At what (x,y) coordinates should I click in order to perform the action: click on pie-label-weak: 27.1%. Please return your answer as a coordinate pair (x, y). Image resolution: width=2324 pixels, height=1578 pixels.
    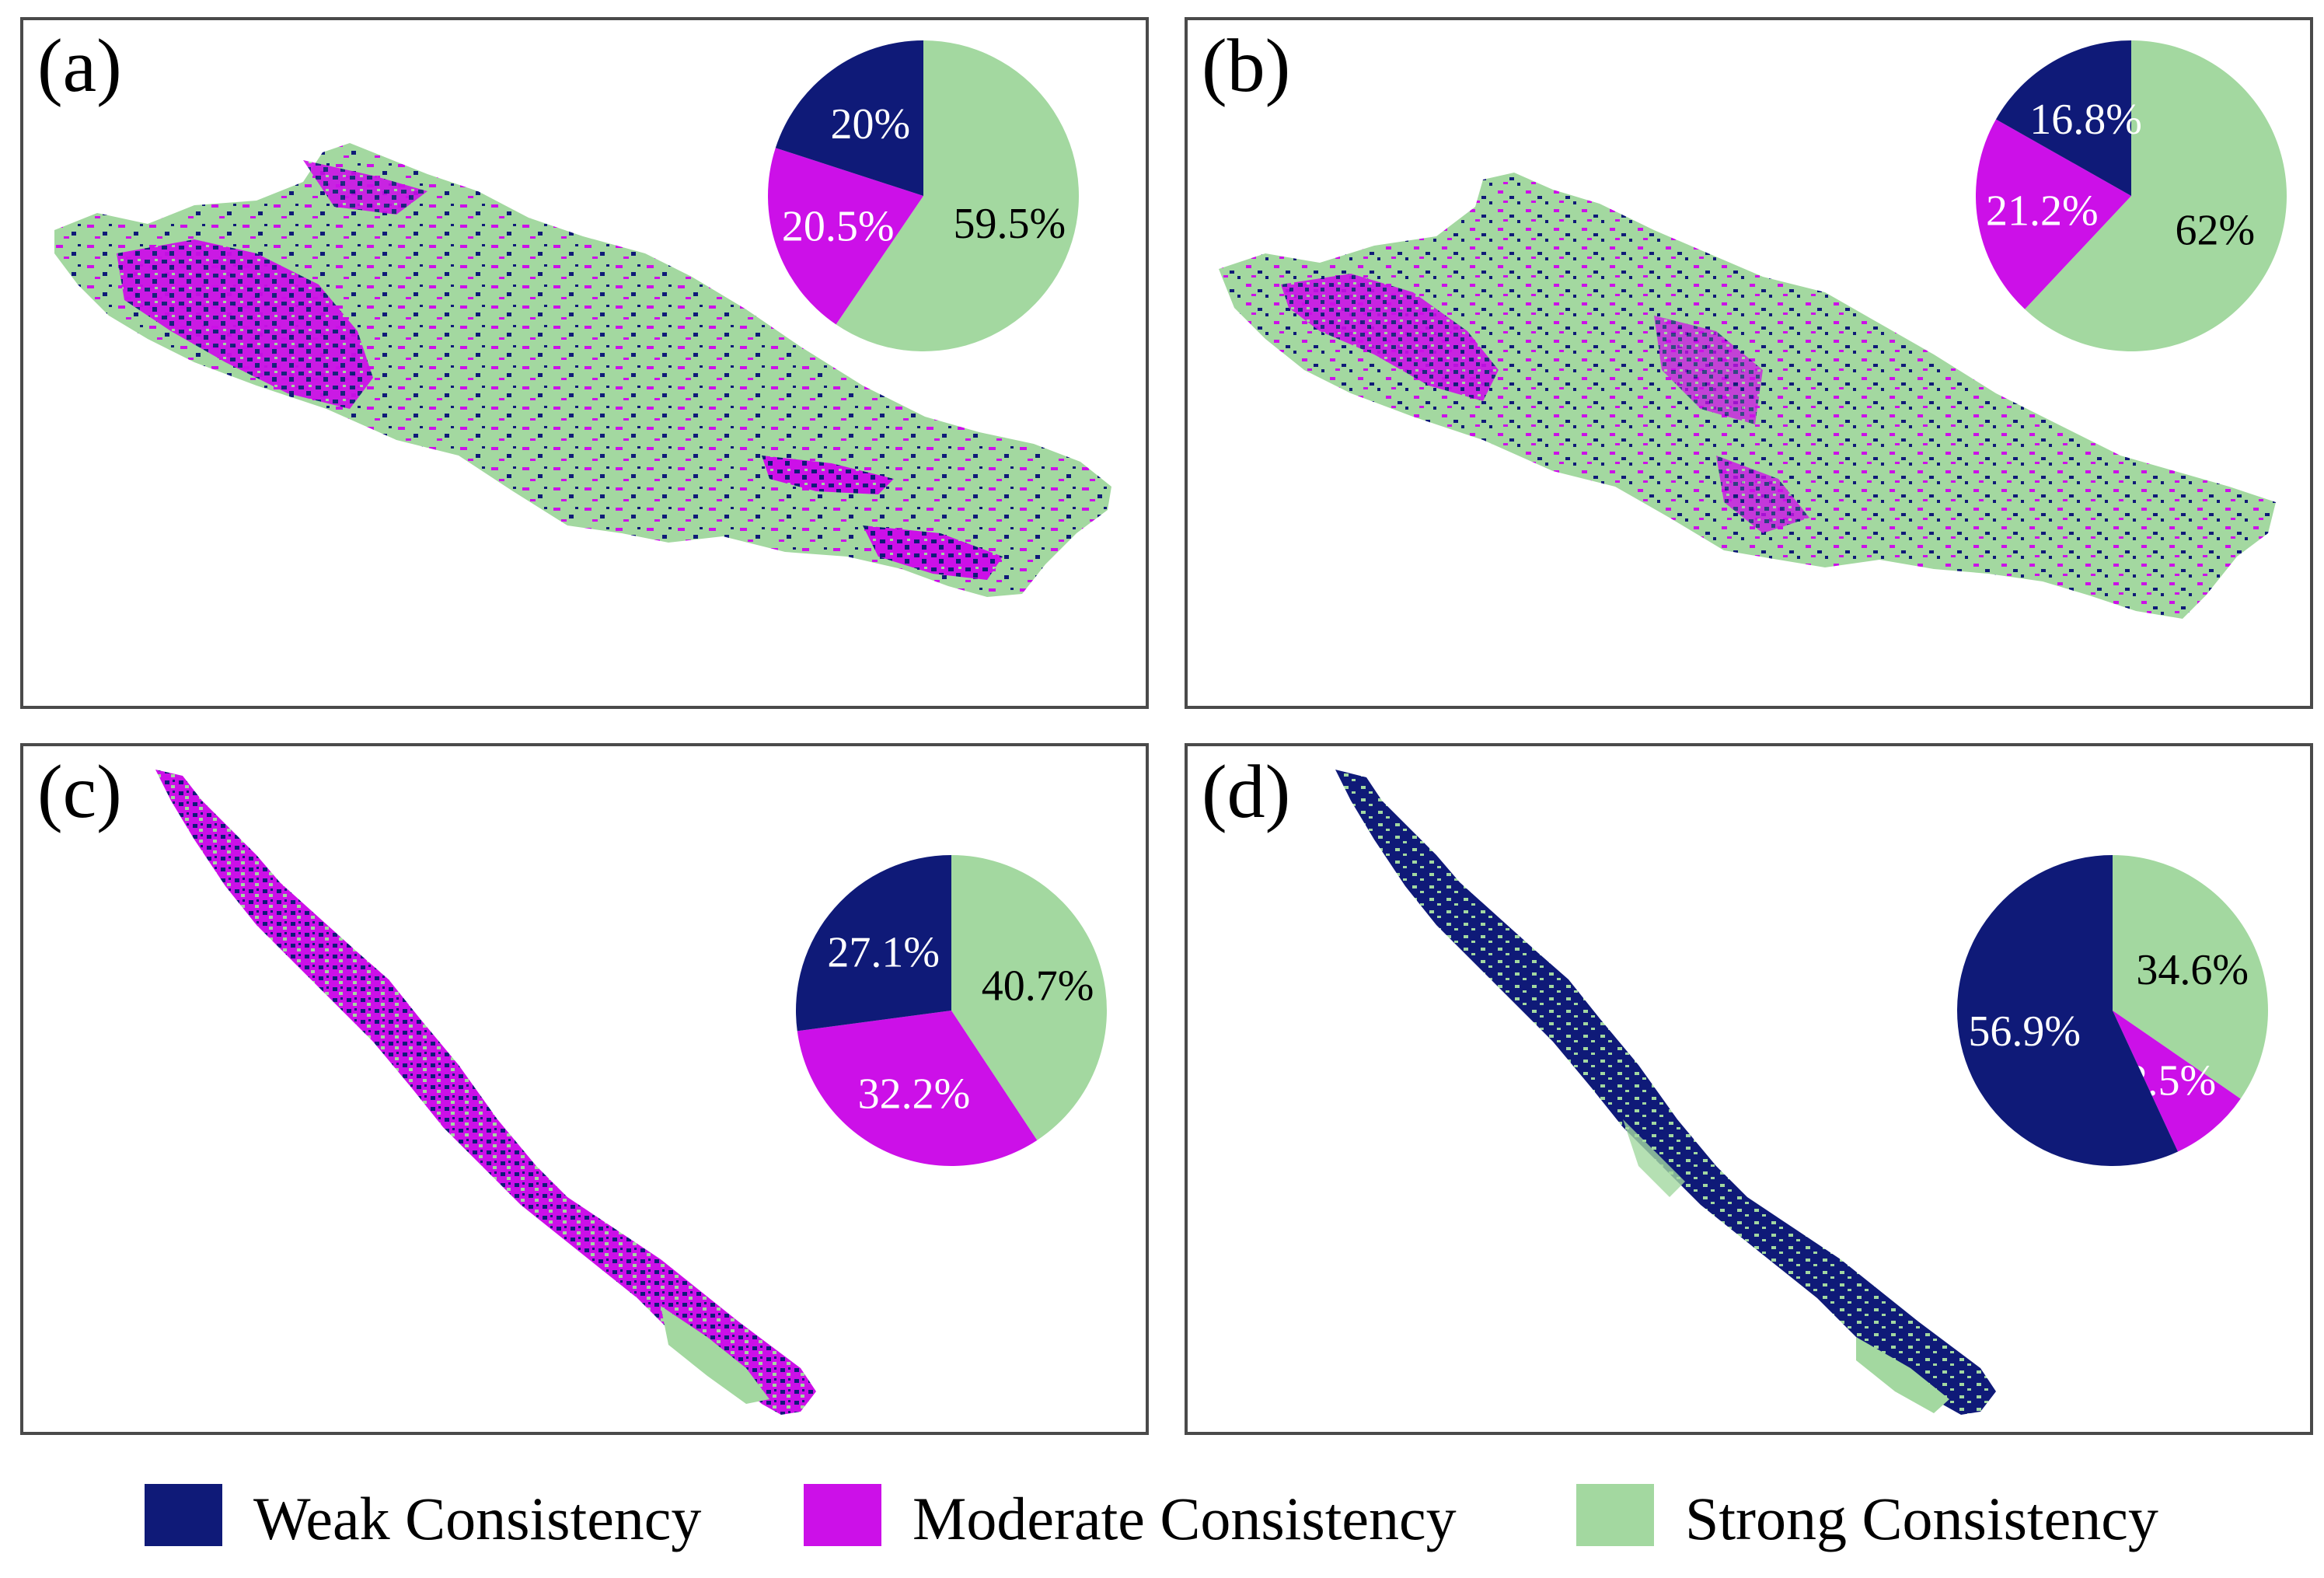
    Looking at the image, I should click on (883, 953).